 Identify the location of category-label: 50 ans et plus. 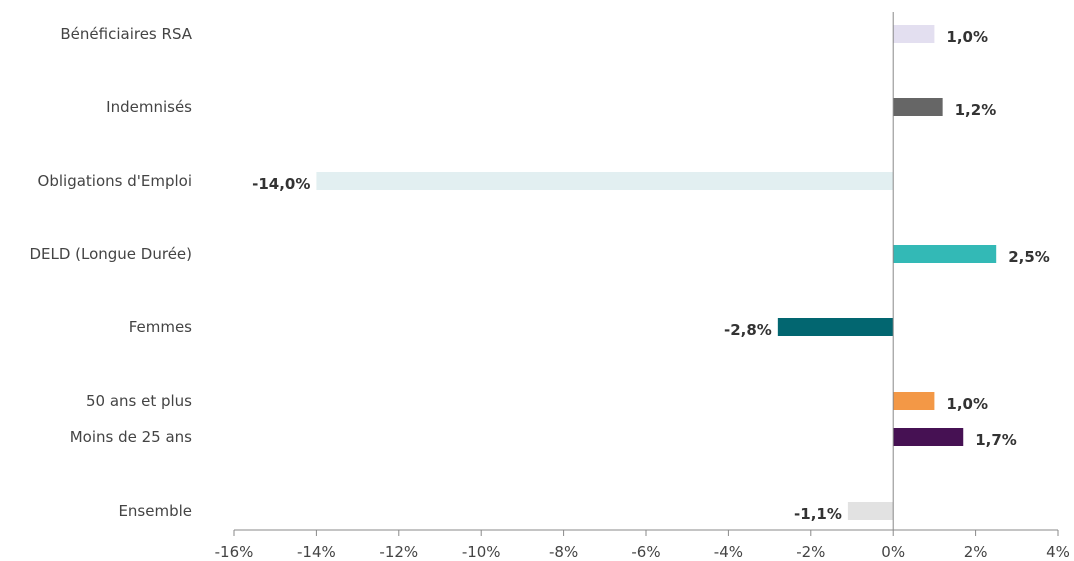
(139, 401).